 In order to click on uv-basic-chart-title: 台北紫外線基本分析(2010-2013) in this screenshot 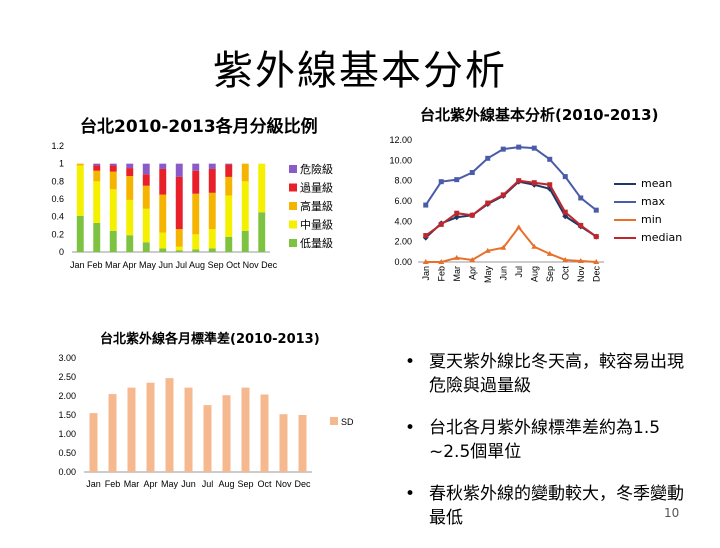, I will do `click(539, 115)`.